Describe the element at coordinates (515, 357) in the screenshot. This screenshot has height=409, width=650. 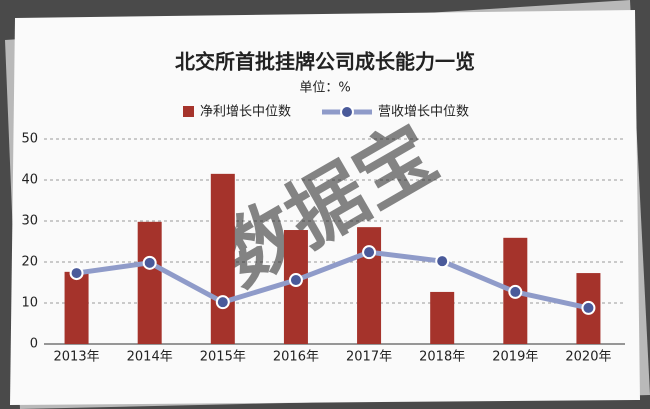
I see `x-tick-label: 2019年` at that location.